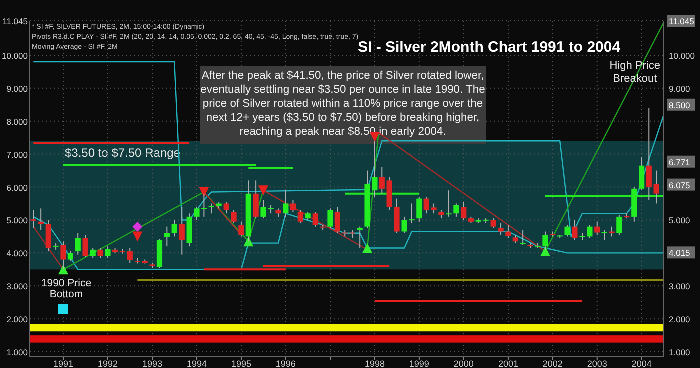 This screenshot has width=700, height=368. What do you see at coordinates (680, 221) in the screenshot?
I see `y2-tick-label: 5.000` at bounding box center [680, 221].